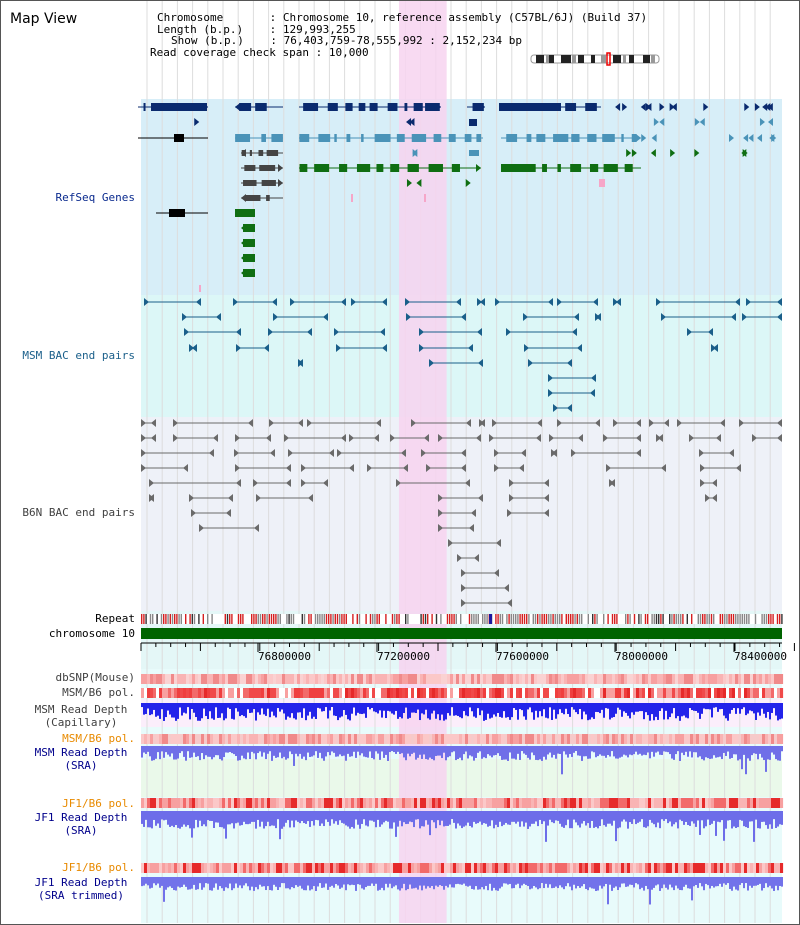 The height and width of the screenshot is (925, 800). Describe the element at coordinates (98, 867) in the screenshot. I see `track-label-jf1-b6-pol-2: JF1/B6 pol.` at that location.